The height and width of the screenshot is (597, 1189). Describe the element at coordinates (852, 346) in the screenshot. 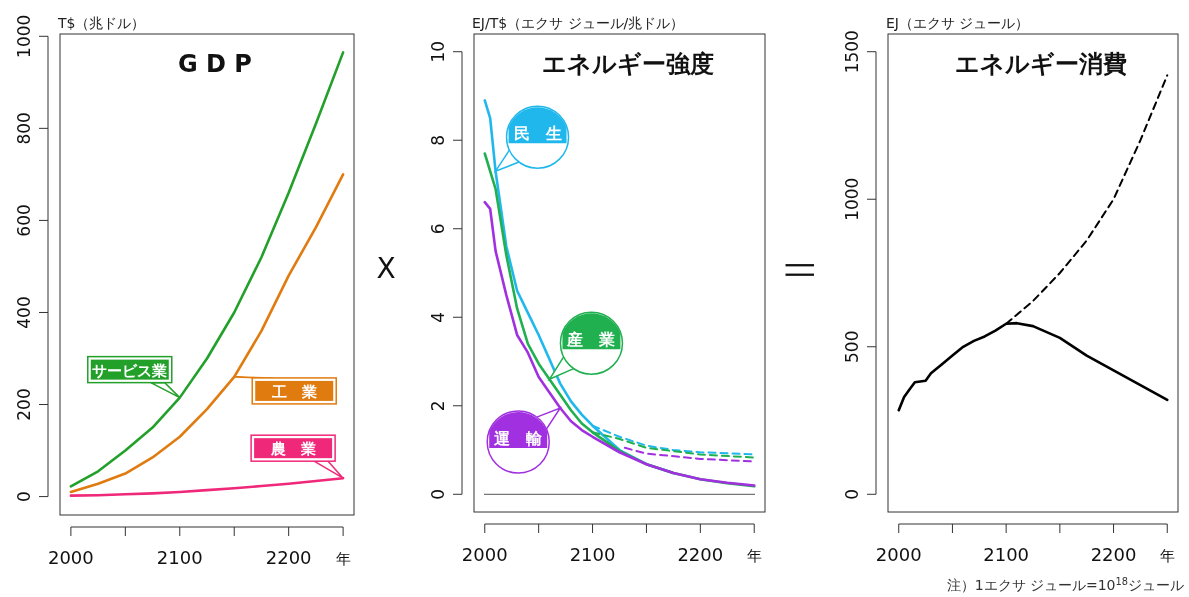

I see `y-tick-label: 500` at that location.